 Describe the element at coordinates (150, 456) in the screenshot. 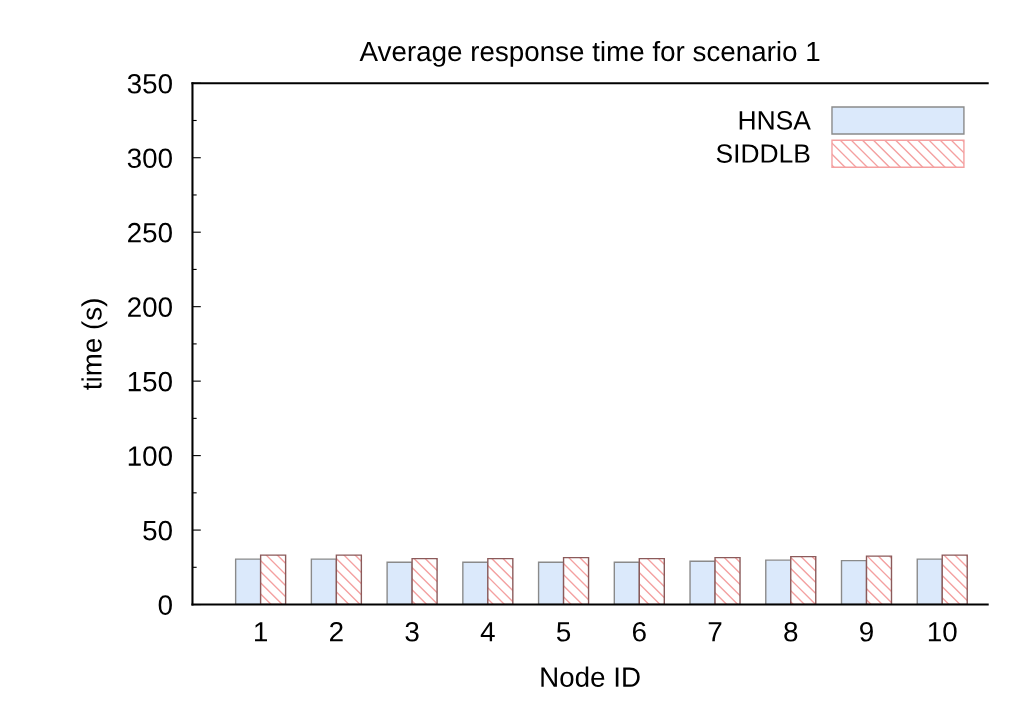

I see `y-tick-label: 100` at that location.